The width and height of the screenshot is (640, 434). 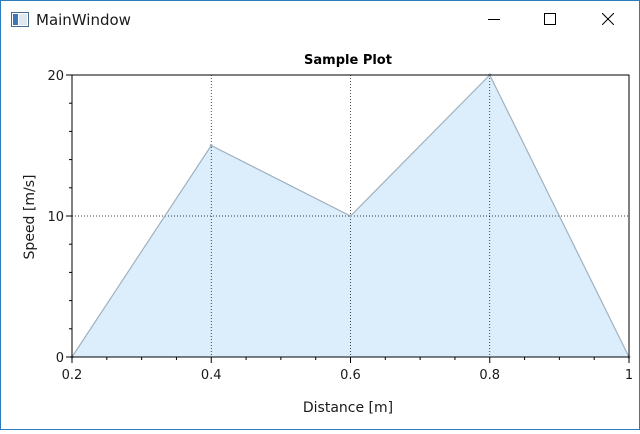 What do you see at coordinates (211, 375) in the screenshot?
I see `x-tick-label: 0.4` at bounding box center [211, 375].